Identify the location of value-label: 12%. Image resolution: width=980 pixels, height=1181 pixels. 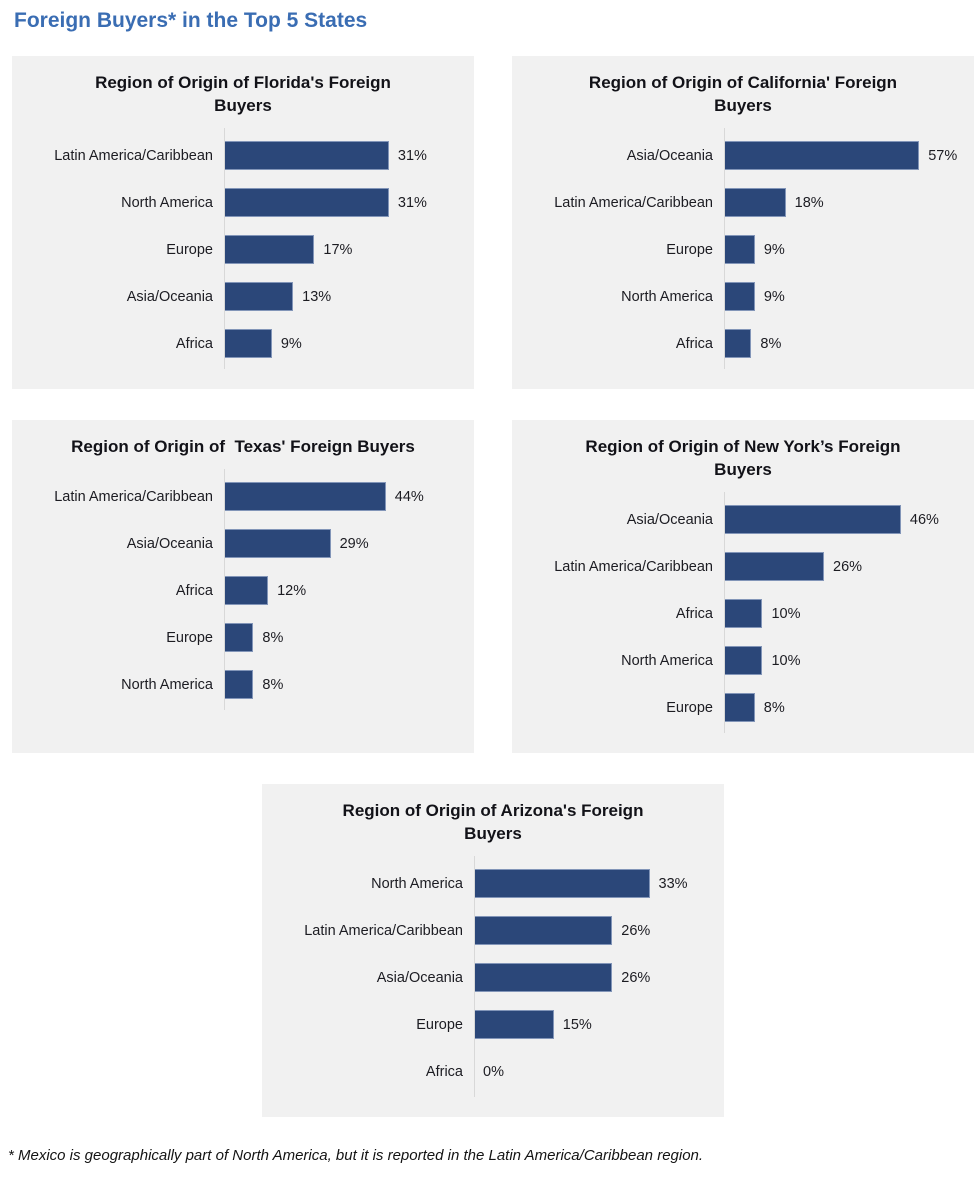
(292, 590).